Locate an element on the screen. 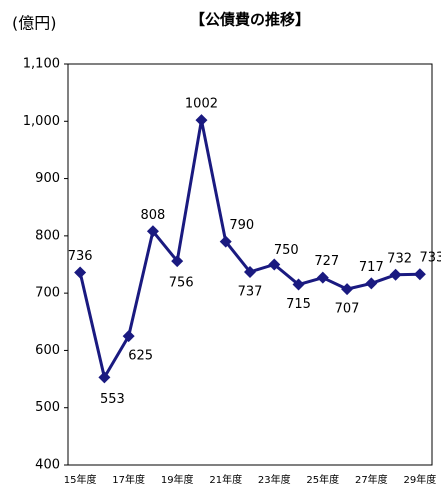 This screenshot has height=489, width=441. data-label: 750 is located at coordinates (286, 250).